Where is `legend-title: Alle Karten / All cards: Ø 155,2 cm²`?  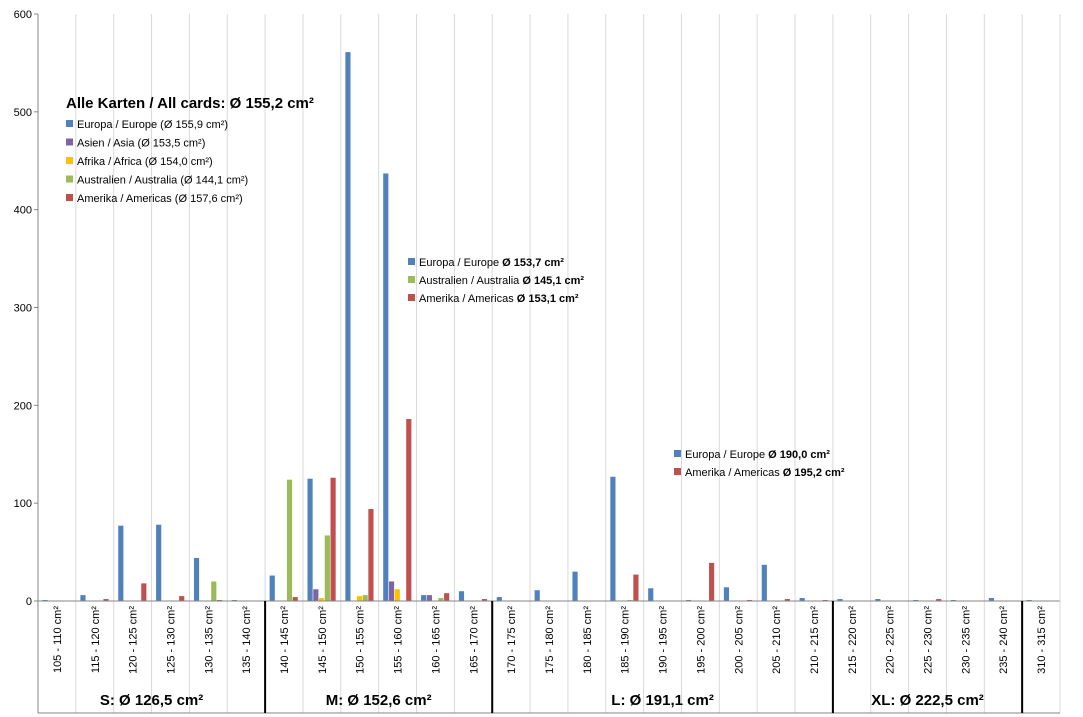
legend-title: Alle Karten / All cards: Ø 155,2 cm² is located at coordinates (190, 103).